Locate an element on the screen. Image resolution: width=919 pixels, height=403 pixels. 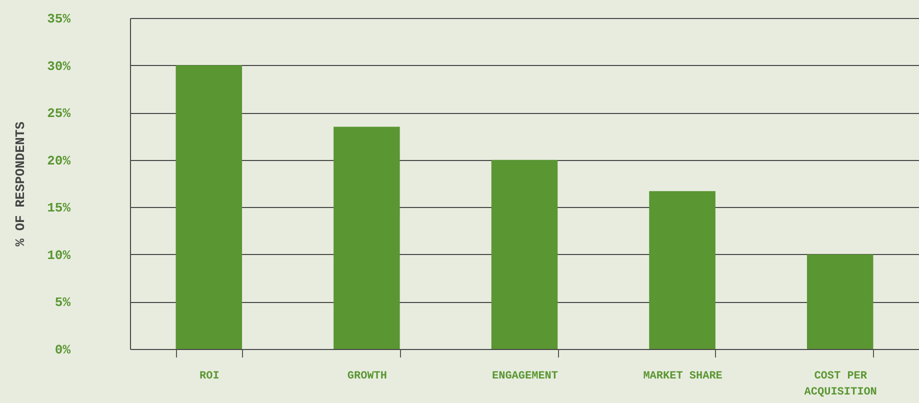
y-tick-label: 0% is located at coordinates (62, 350).